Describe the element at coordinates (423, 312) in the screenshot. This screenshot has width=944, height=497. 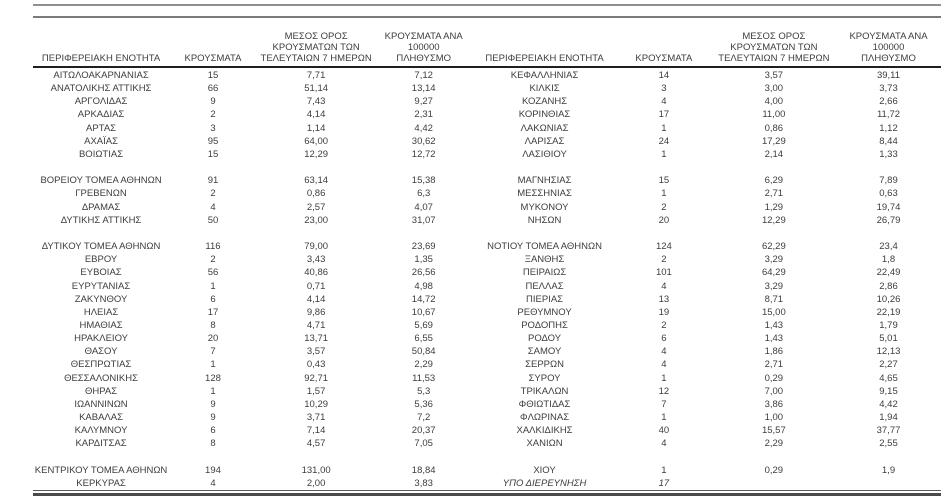
I see `cell-per100k: 10,67` at that location.